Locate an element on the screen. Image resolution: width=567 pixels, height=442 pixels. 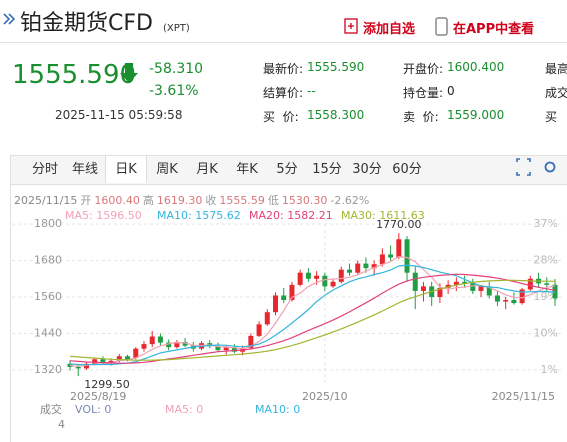
stat-label: 最高 is located at coordinates (556, 69).